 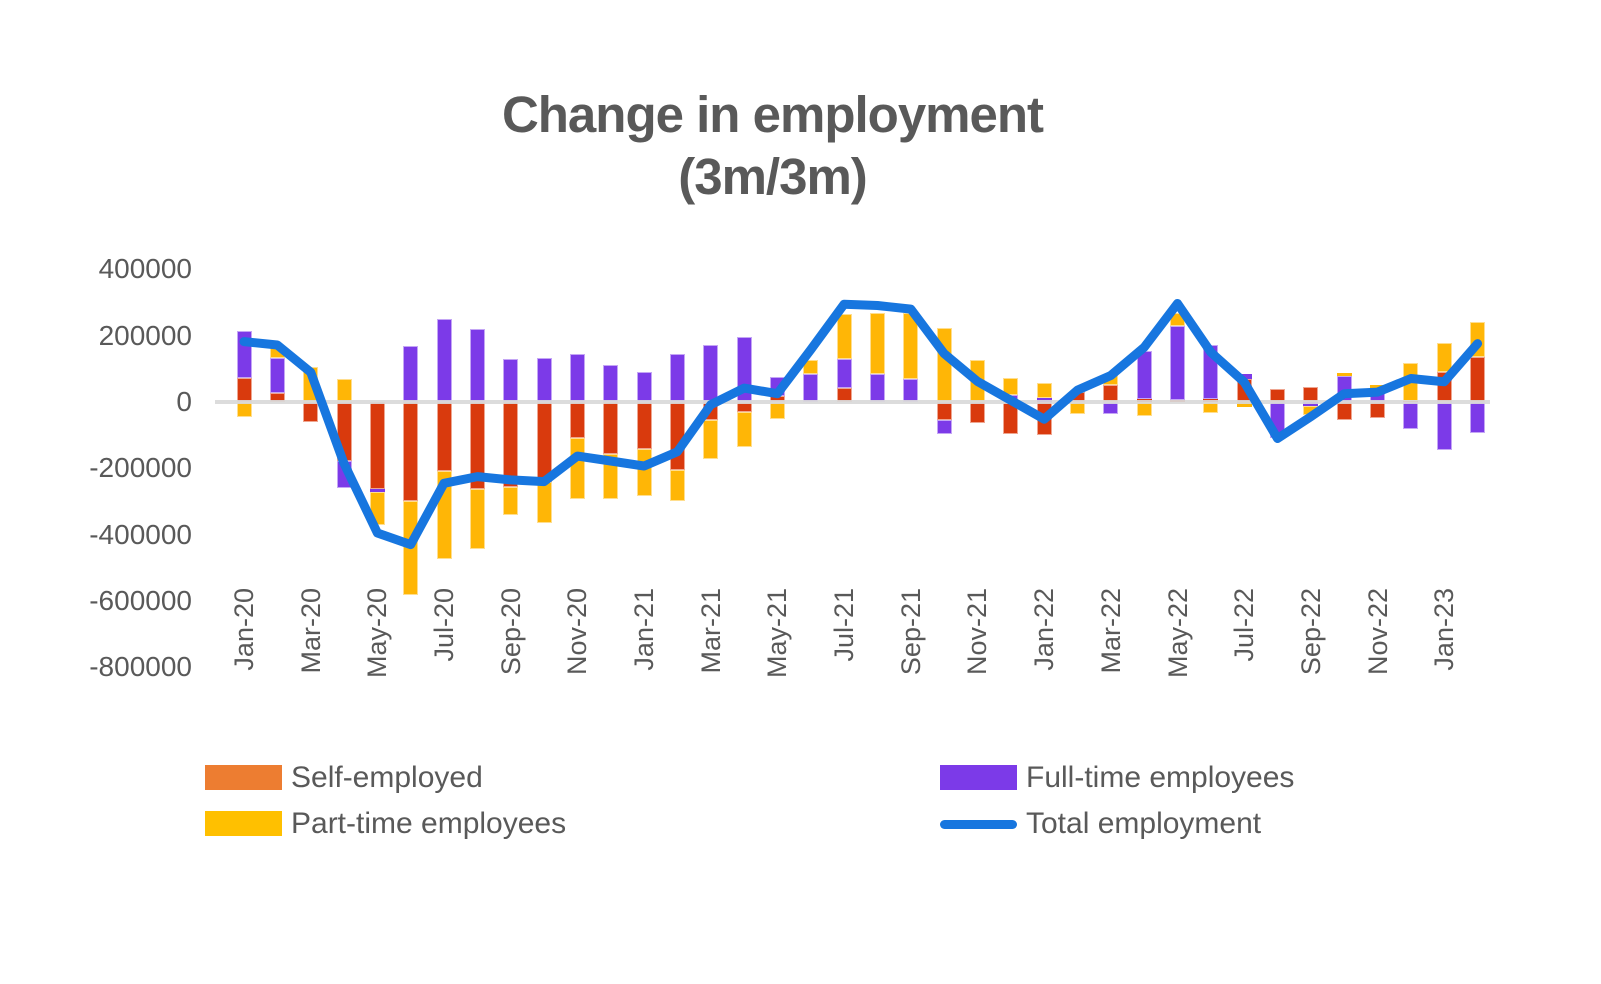 What do you see at coordinates (1177, 633) in the screenshot?
I see `x-axis-label: May-22` at bounding box center [1177, 633].